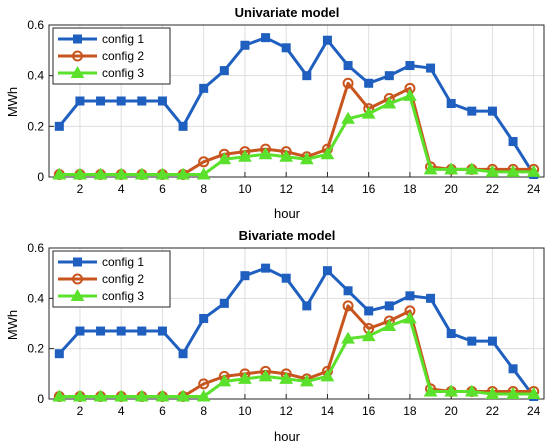  What do you see at coordinates (35, 25) in the screenshot?
I see `y-tick-label: 0.6` at bounding box center [35, 25].